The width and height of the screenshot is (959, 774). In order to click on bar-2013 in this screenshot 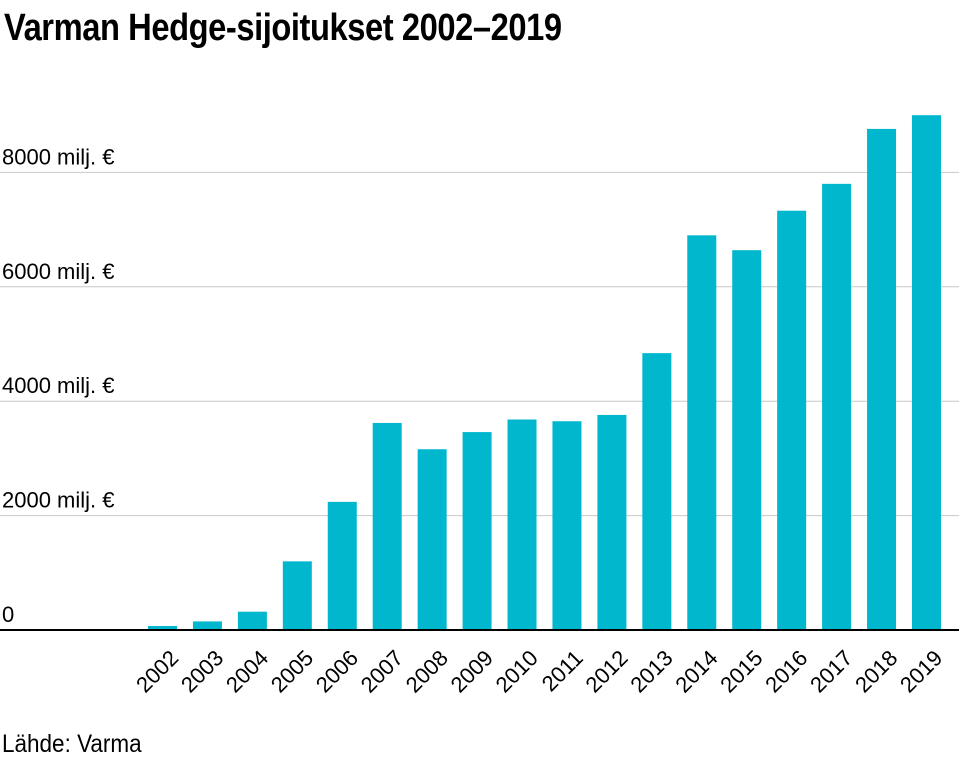, I will do `click(657, 491)`.